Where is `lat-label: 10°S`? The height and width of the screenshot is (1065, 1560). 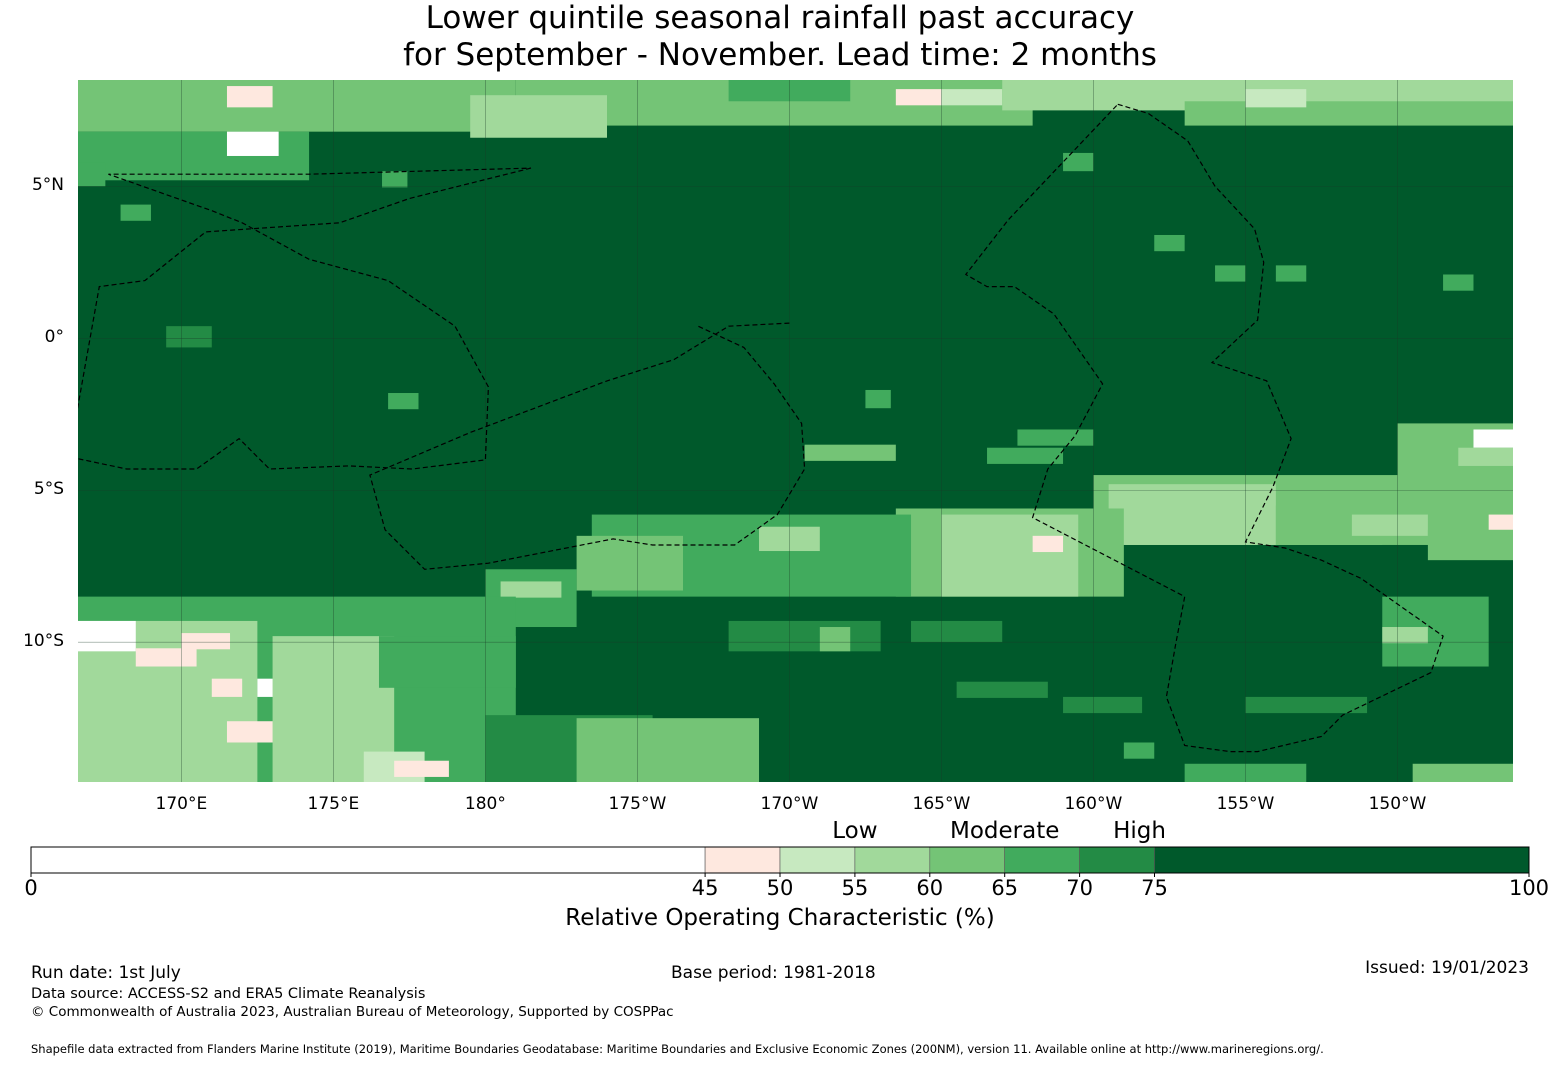
lat-label: 10°S is located at coordinates (43, 641).